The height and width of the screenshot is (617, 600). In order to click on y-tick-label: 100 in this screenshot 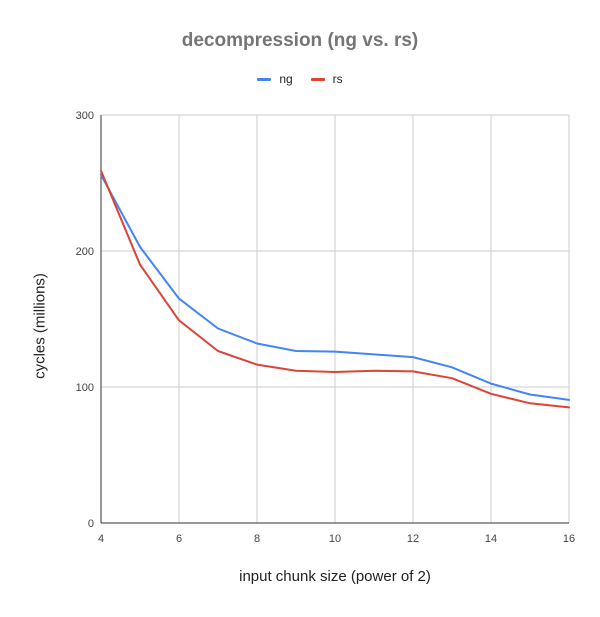, I will do `click(85, 388)`.